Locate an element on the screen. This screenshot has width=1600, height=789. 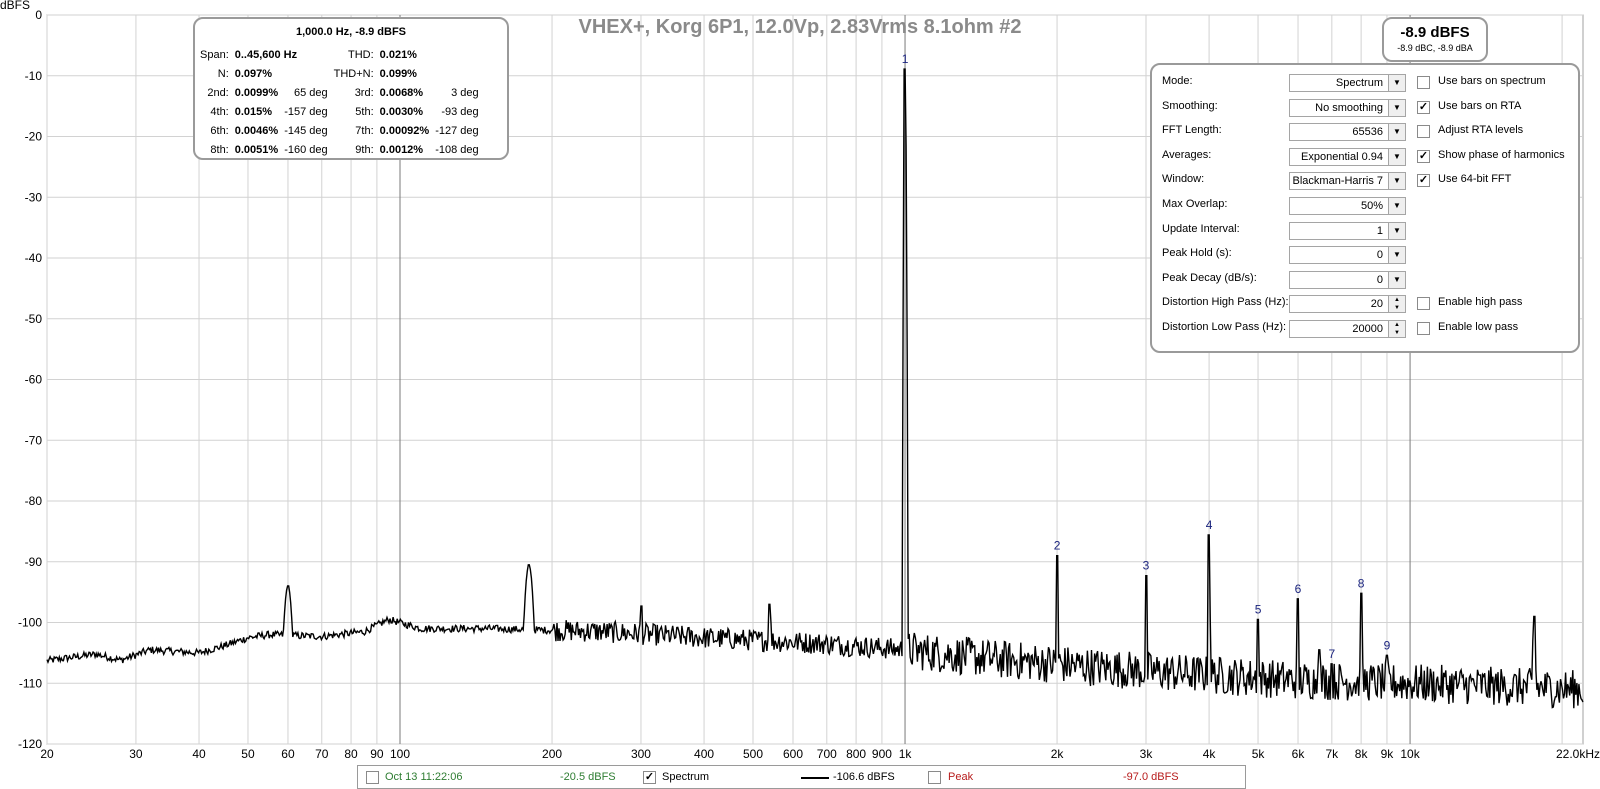
harmonic-row: 2nd: 0.0099% 65 deg 3rd: 0.0068% 3 deg is located at coordinates (339, 92).